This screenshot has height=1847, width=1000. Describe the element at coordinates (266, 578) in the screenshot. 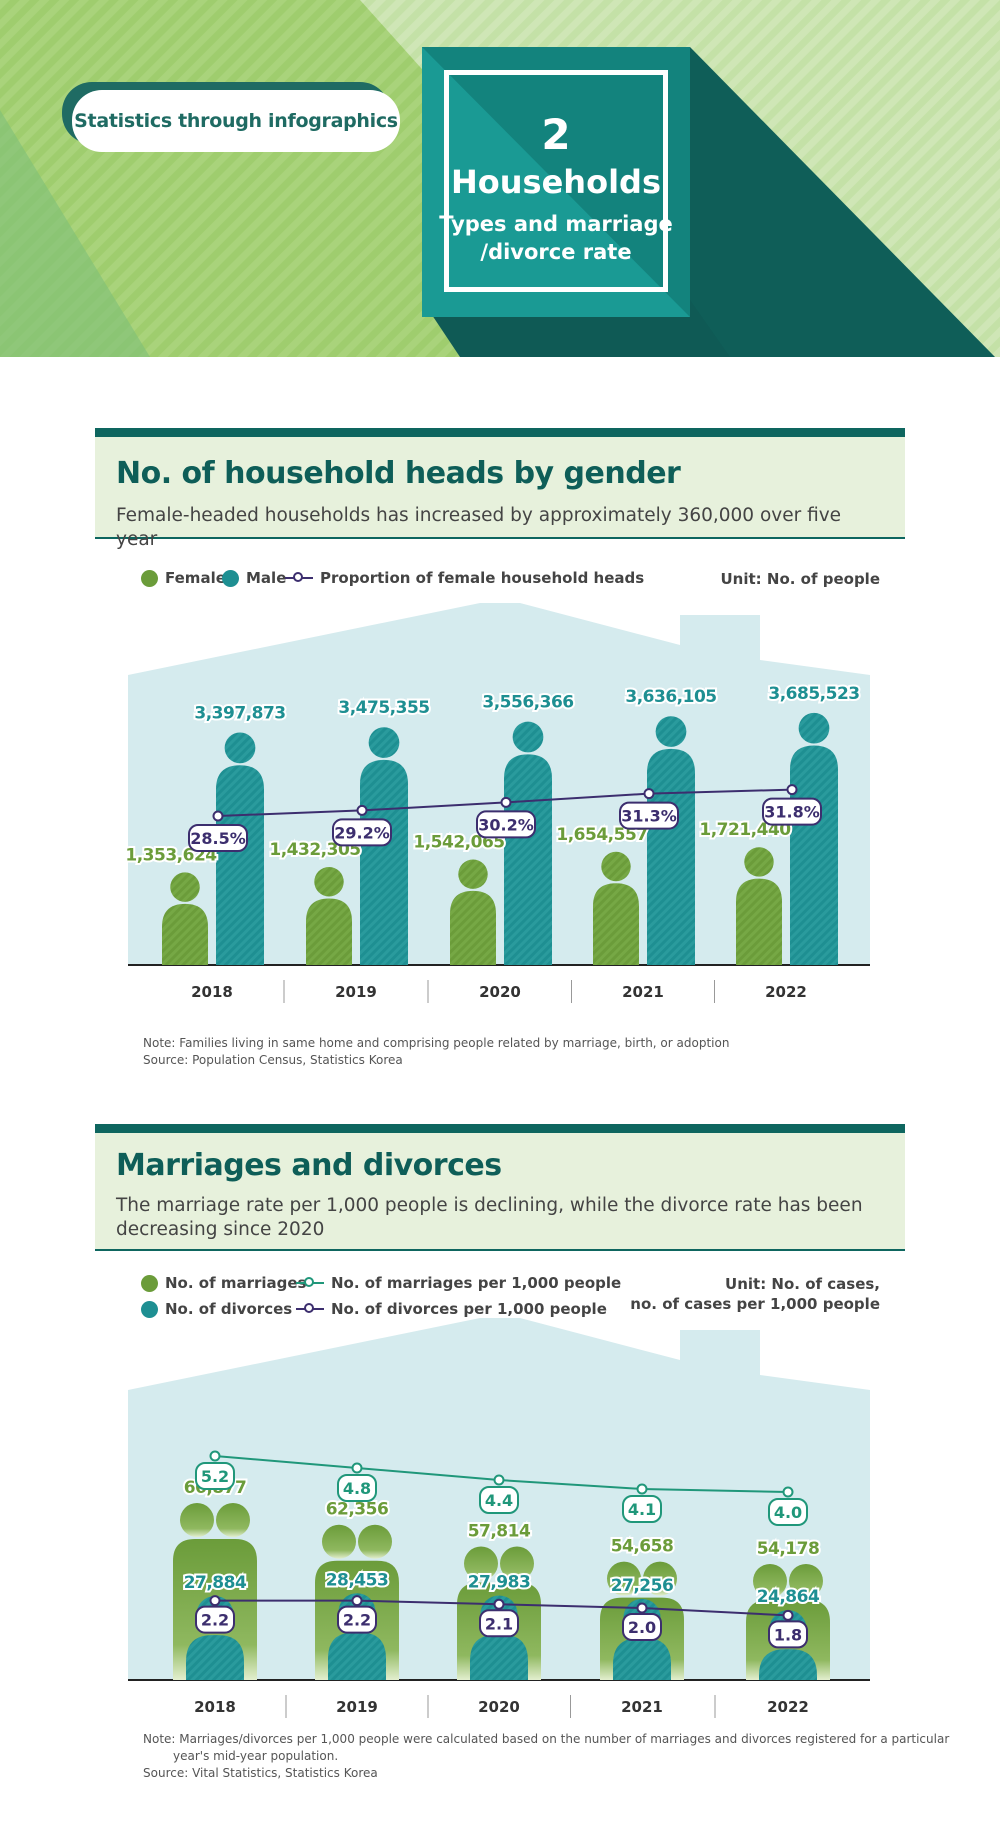

I see `legend-male-label: Male` at that location.